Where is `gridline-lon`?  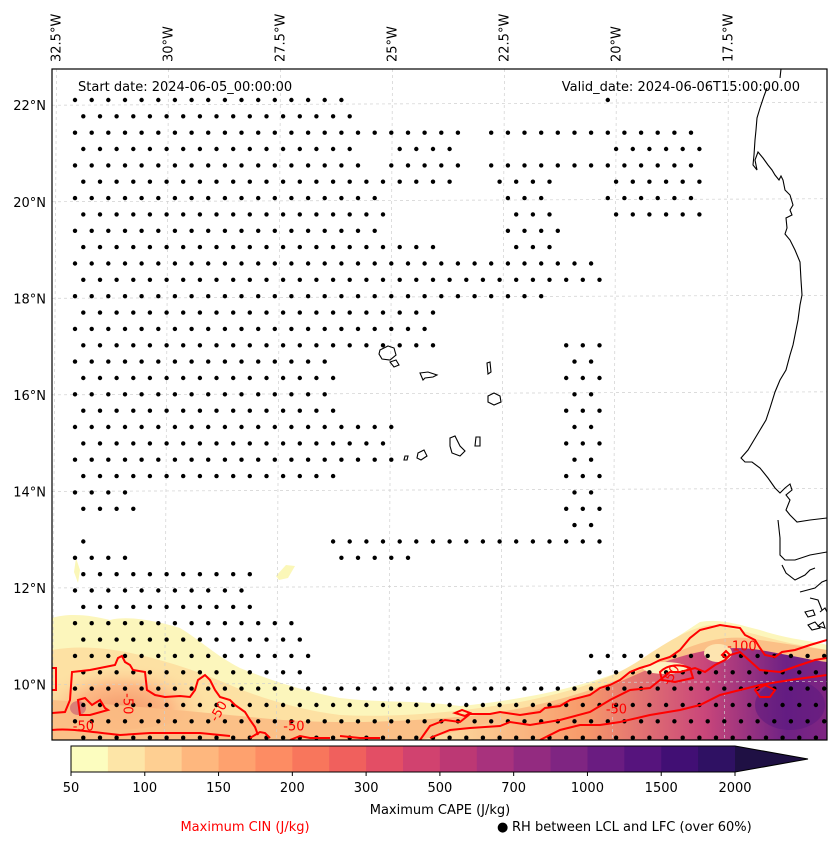
gridline-lon is located at coordinates (502, 404).